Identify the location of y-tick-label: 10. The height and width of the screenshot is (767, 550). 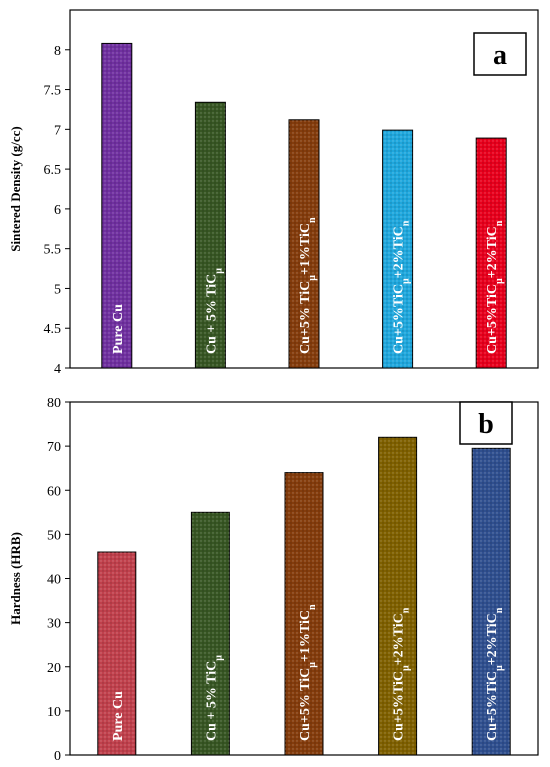
(54, 712).